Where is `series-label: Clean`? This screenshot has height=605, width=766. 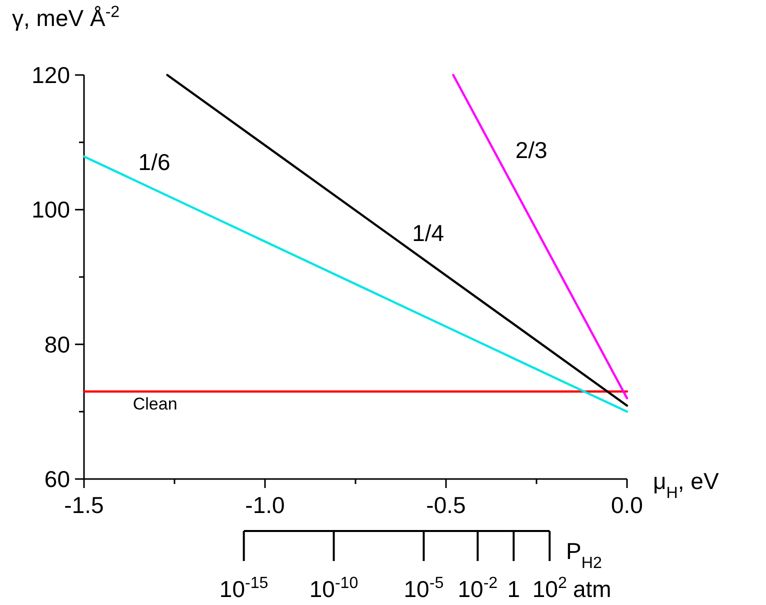
series-label: Clean is located at coordinates (155, 404).